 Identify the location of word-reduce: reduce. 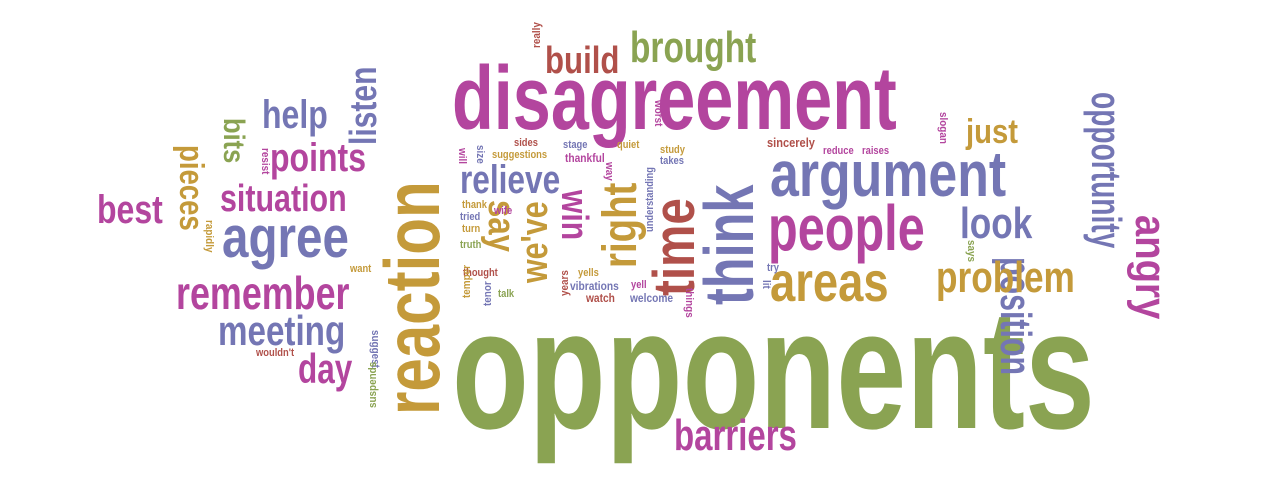
(838, 151).